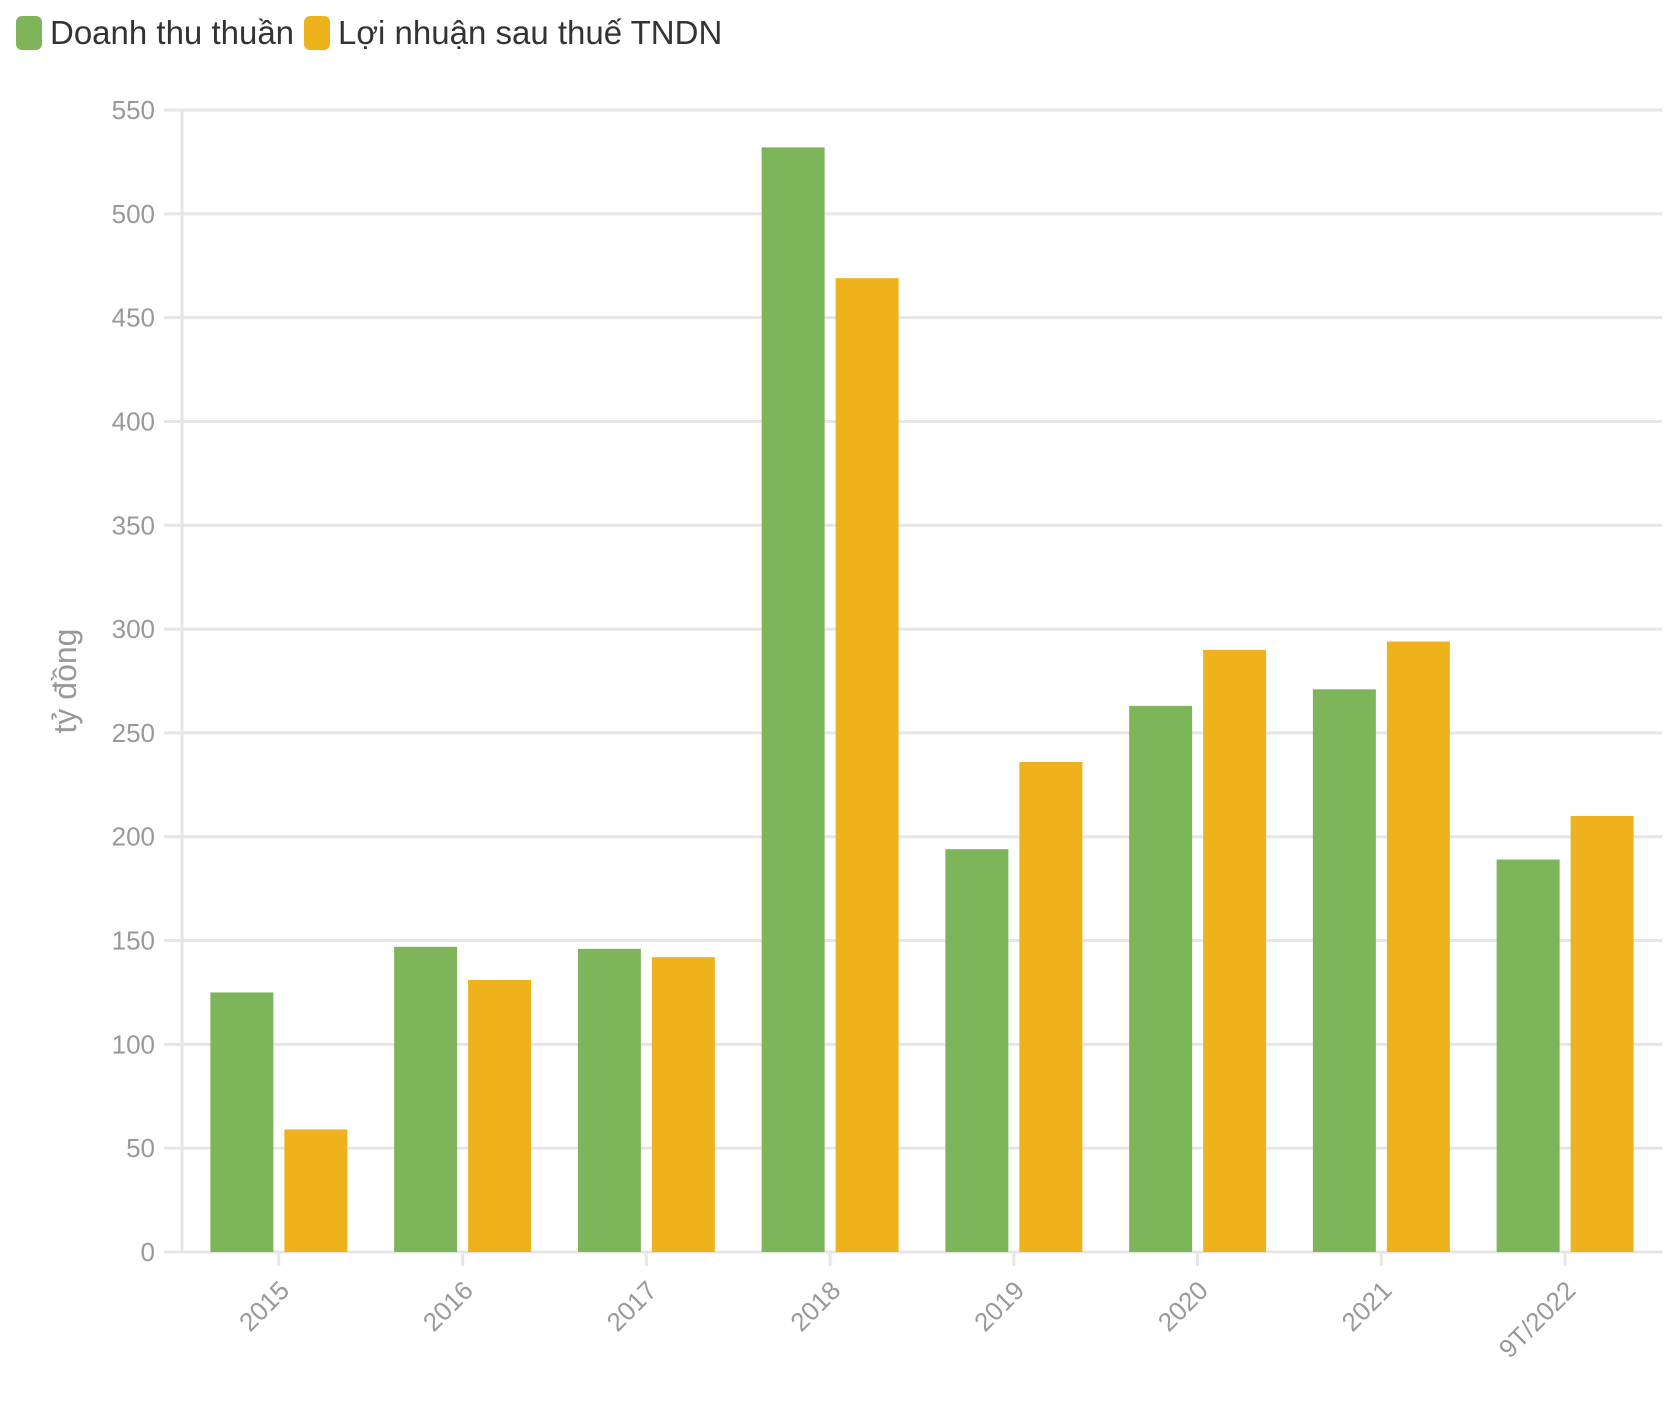  I want to click on legend-item-revenue: Doanh thu thuần, so click(155, 33).